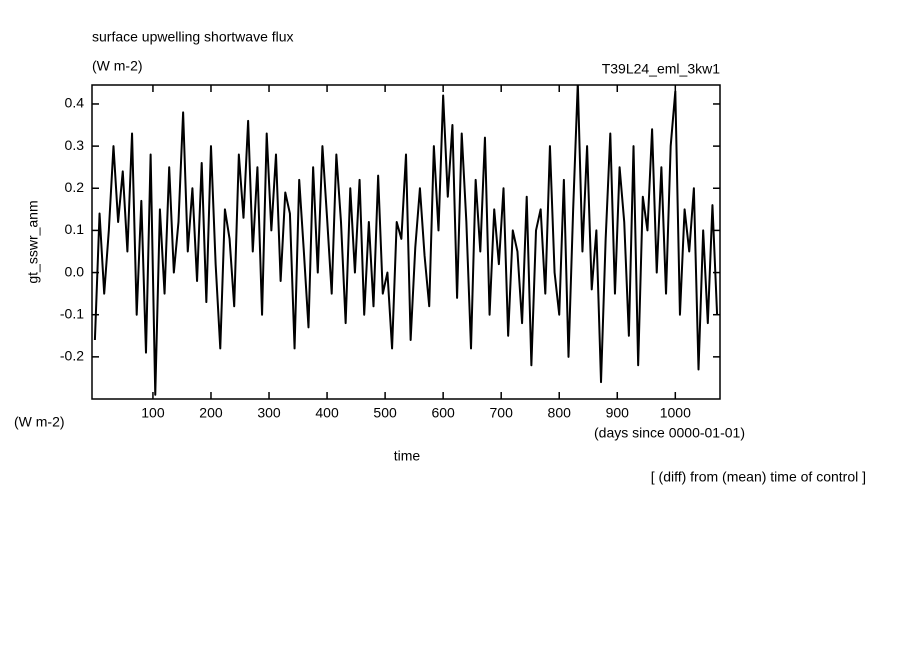 Image resolution: width=904 pixels, height=654 pixels. Describe the element at coordinates (618, 413) in the screenshot. I see `x-tick-label: 900` at that location.